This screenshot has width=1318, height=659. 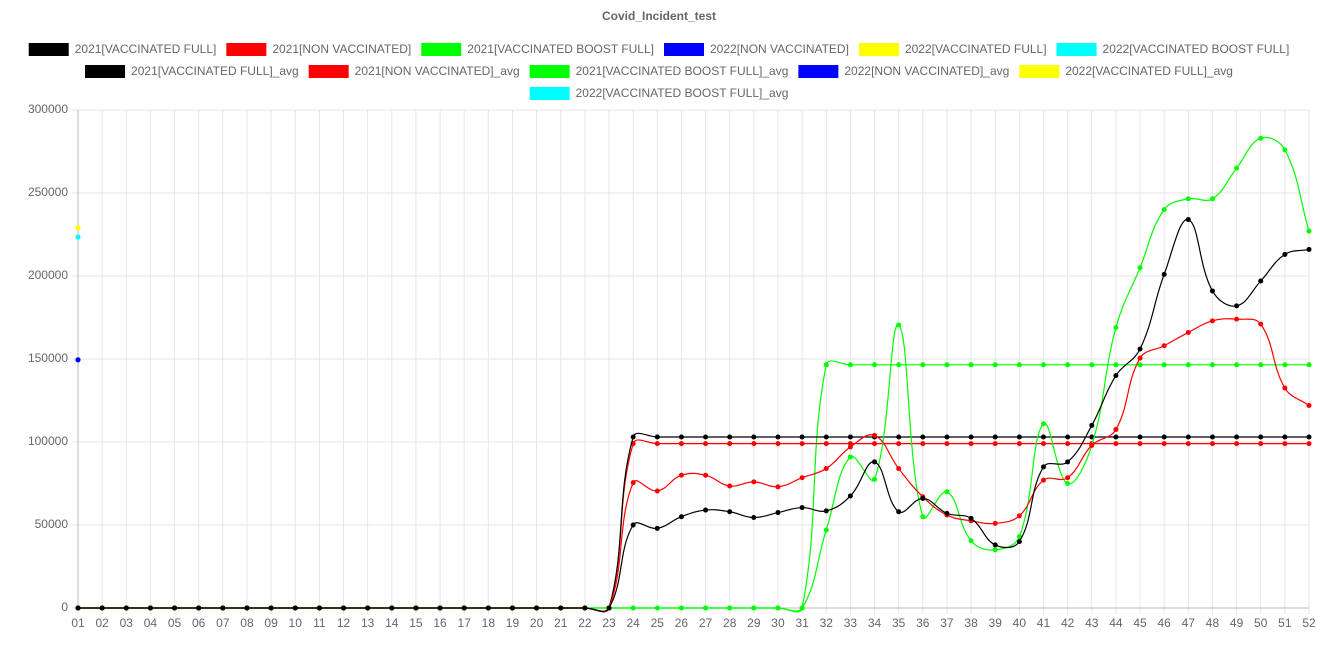 I want to click on x-tick-label: 27, so click(x=706, y=623).